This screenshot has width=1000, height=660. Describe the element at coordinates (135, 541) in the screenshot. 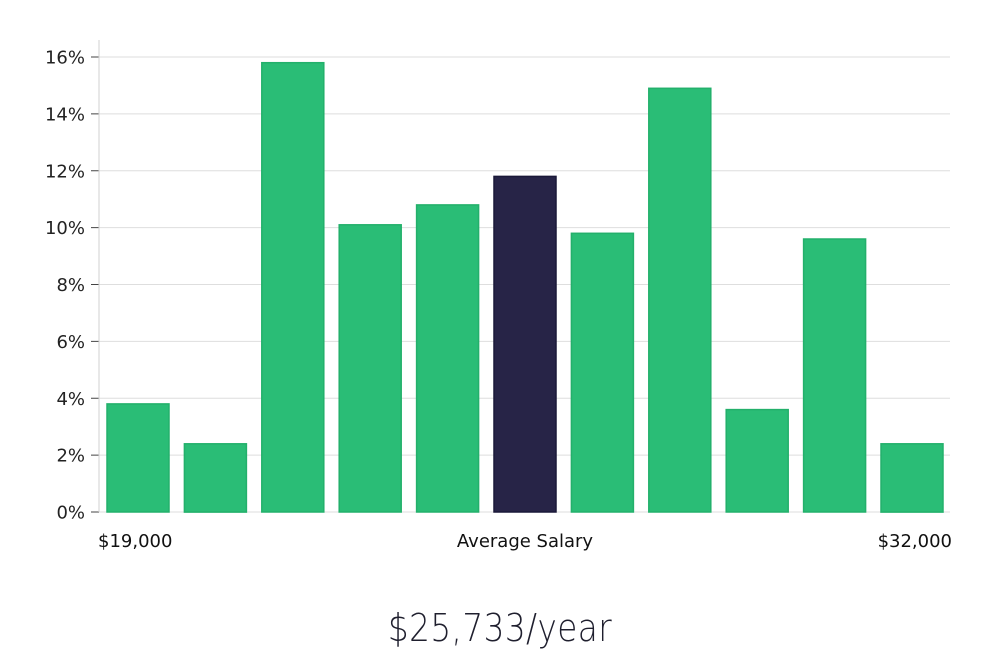

I see `x-label-min: $19,000` at that location.